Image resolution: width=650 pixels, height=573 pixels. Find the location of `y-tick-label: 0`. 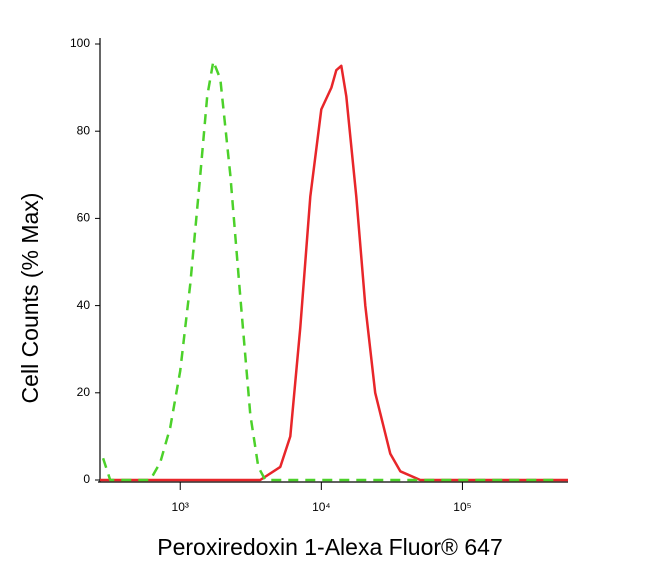

y-tick-label: 0 is located at coordinates (86, 479).